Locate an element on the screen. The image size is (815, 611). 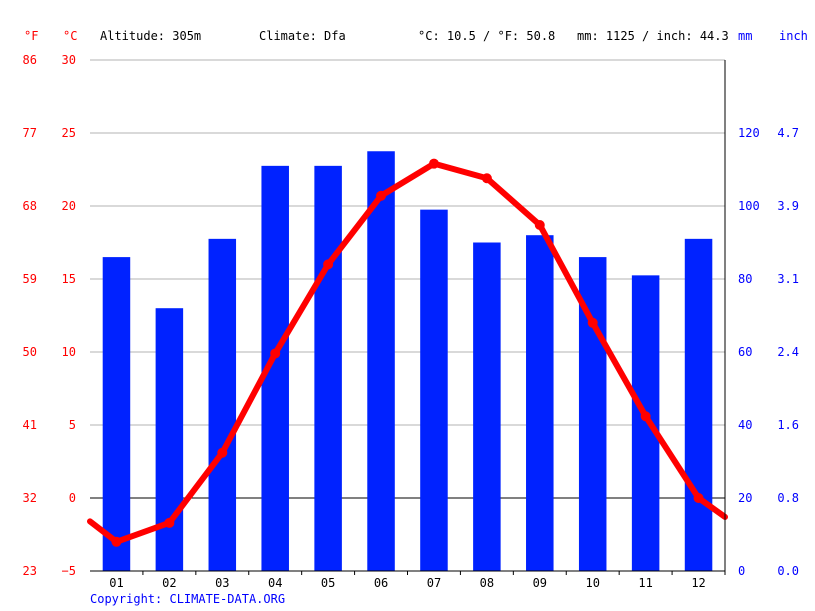
celsius-tick-label: 25 is located at coordinates (69, 133).